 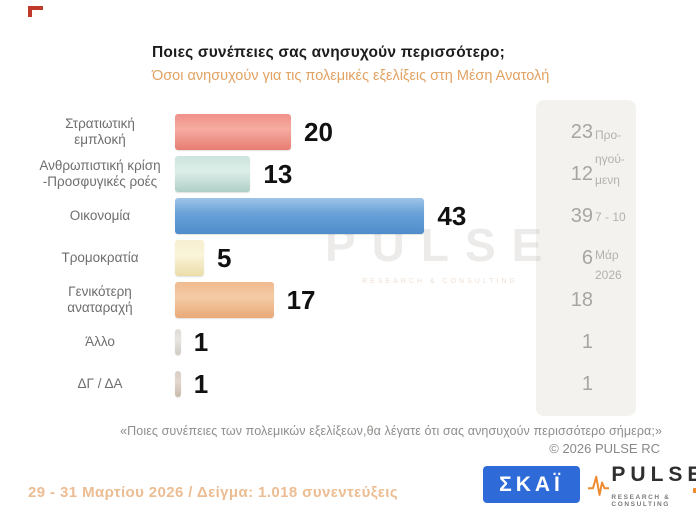 What do you see at coordinates (100, 341) in the screenshot?
I see `category-label: Άλλο` at bounding box center [100, 341].